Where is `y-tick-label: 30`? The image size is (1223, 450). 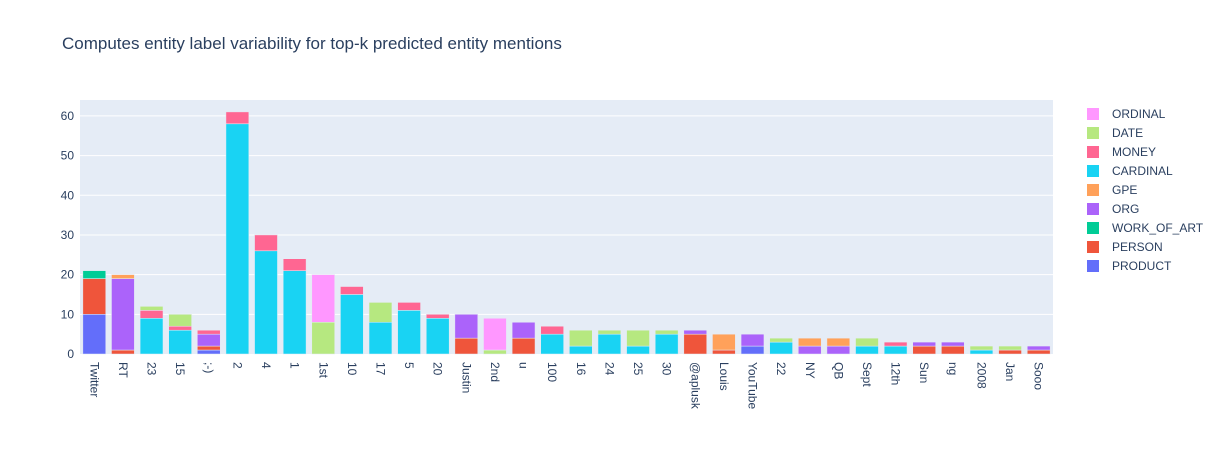 y-tick-label: 30 is located at coordinates (68, 235).